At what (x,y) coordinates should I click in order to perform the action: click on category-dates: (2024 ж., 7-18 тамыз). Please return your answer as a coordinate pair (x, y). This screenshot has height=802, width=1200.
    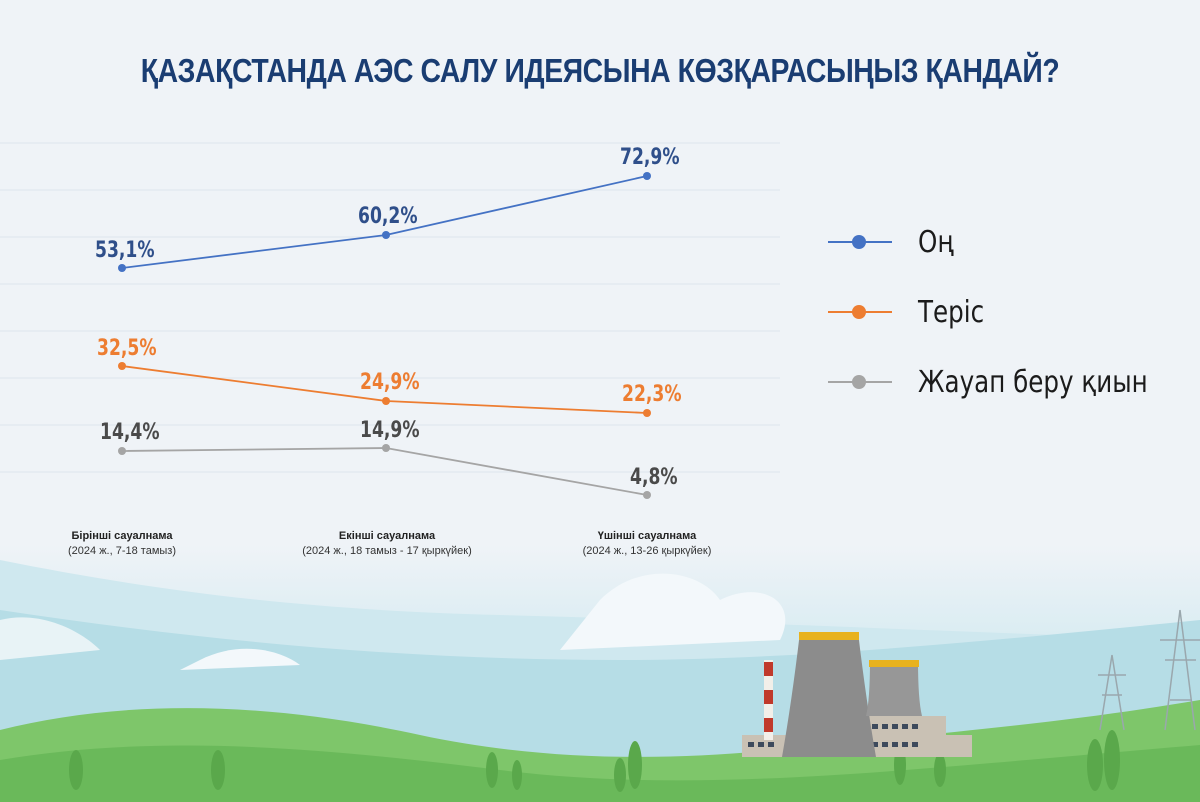
    Looking at the image, I should click on (122, 551).